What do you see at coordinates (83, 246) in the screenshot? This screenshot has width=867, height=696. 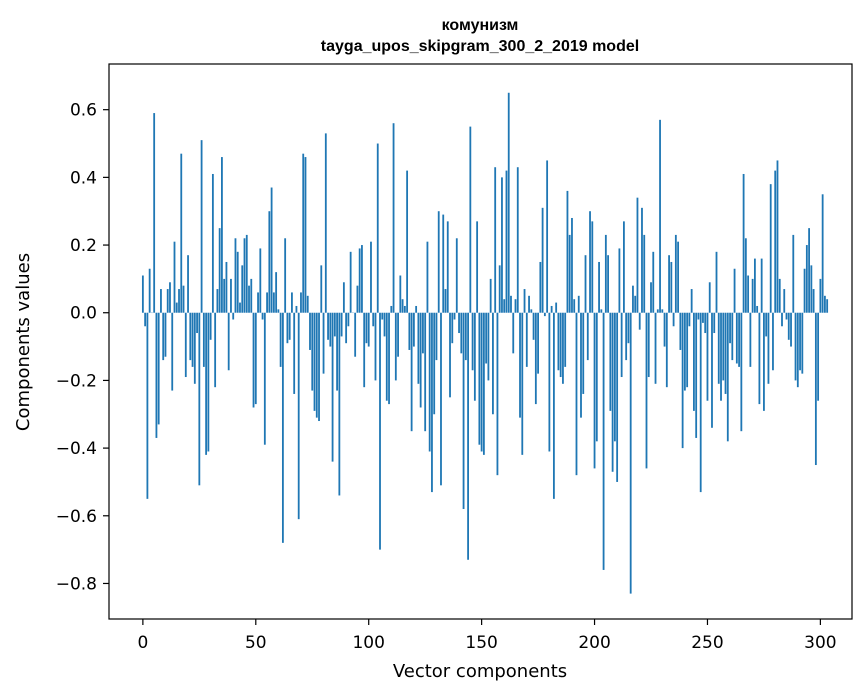 I see `y-tick-label: 0.2` at bounding box center [83, 246].